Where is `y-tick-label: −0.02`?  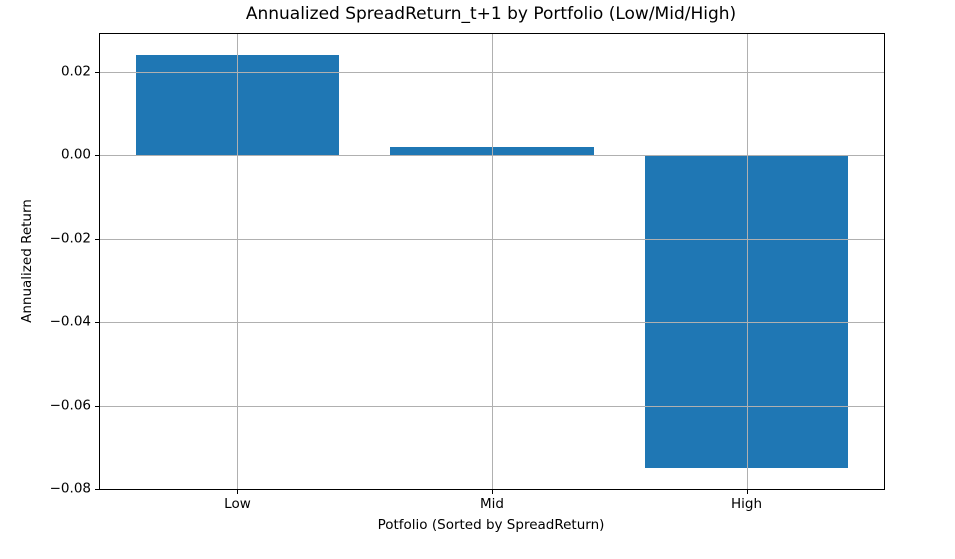
y-tick-label: −0.02 is located at coordinates (70, 237).